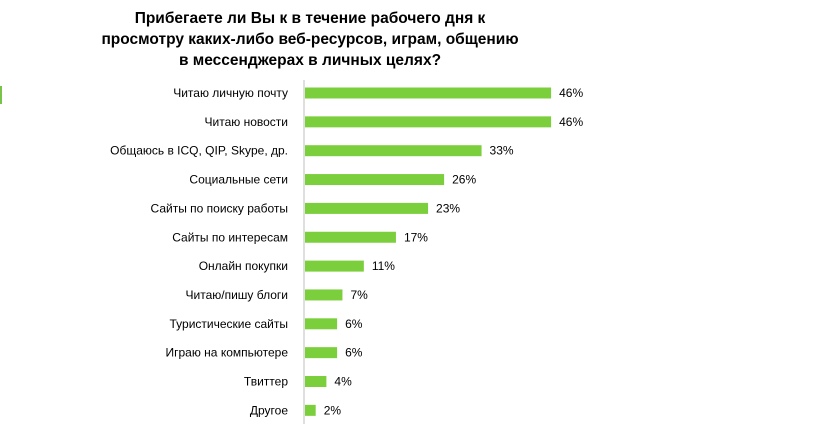  Describe the element at coordinates (383, 266) in the screenshot. I see `value-label: 11%` at that location.